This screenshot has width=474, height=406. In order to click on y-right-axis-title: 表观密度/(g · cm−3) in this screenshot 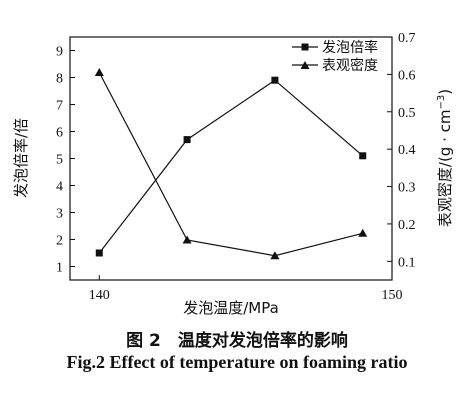, I will do `click(445, 158)`.